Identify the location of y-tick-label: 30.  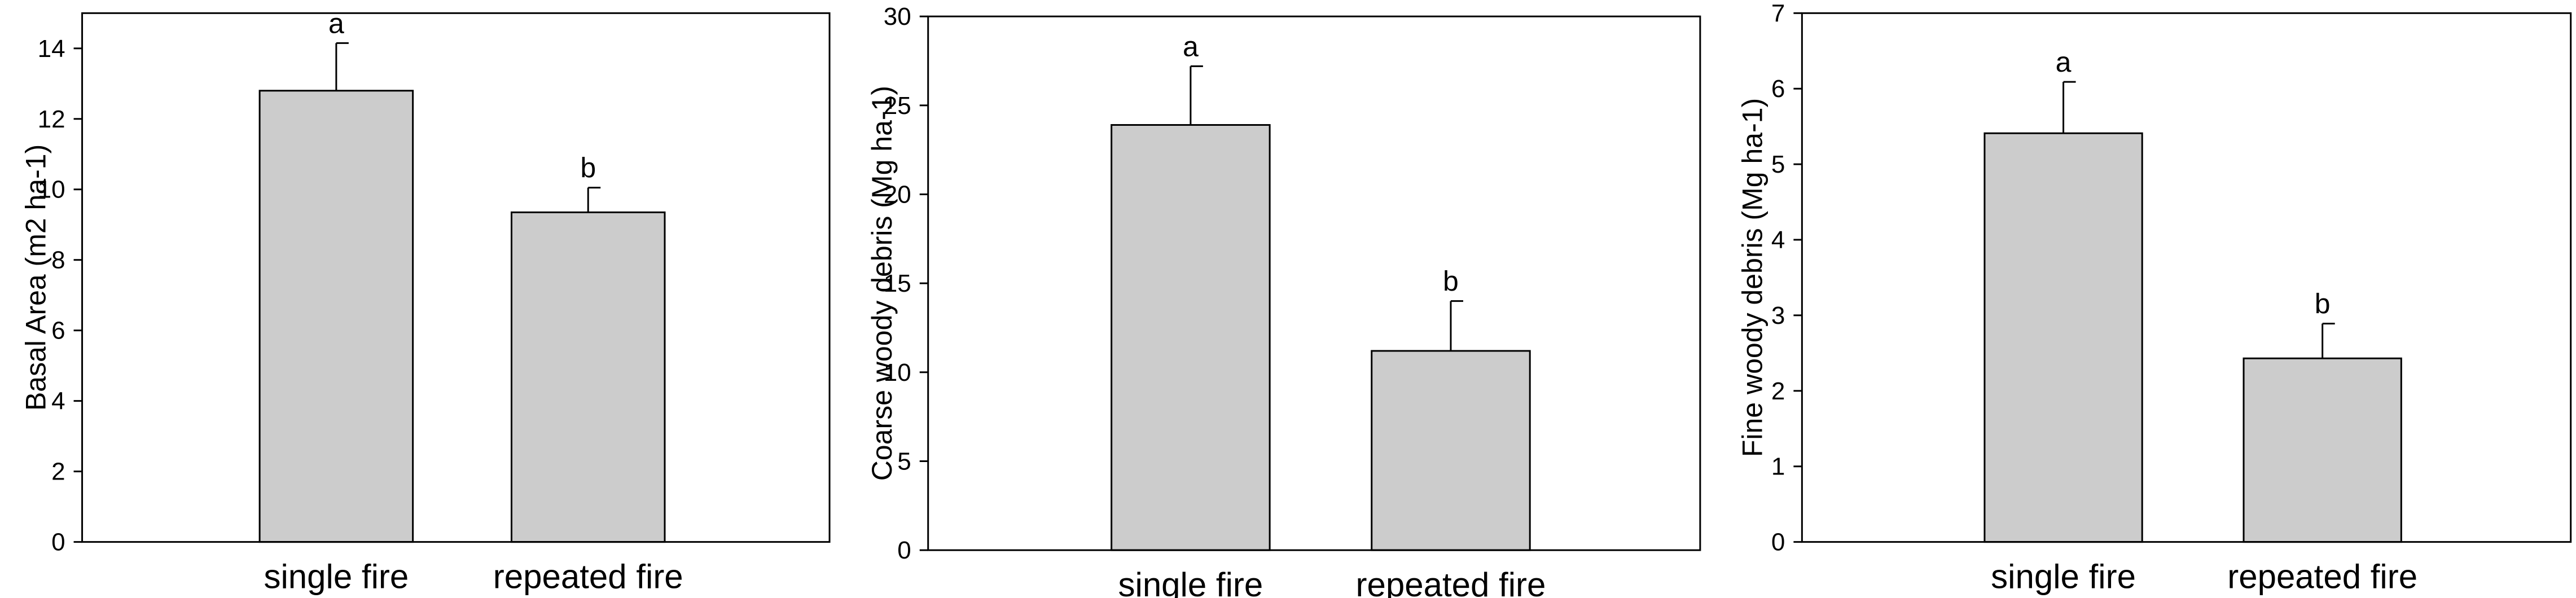
(897, 16).